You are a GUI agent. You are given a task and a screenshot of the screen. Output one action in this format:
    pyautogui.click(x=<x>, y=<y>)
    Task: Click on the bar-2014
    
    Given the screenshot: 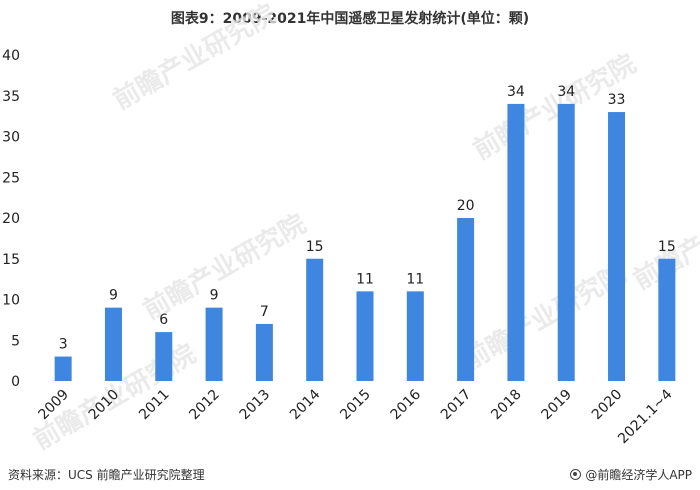 What is the action you would take?
    pyautogui.click(x=315, y=319)
    